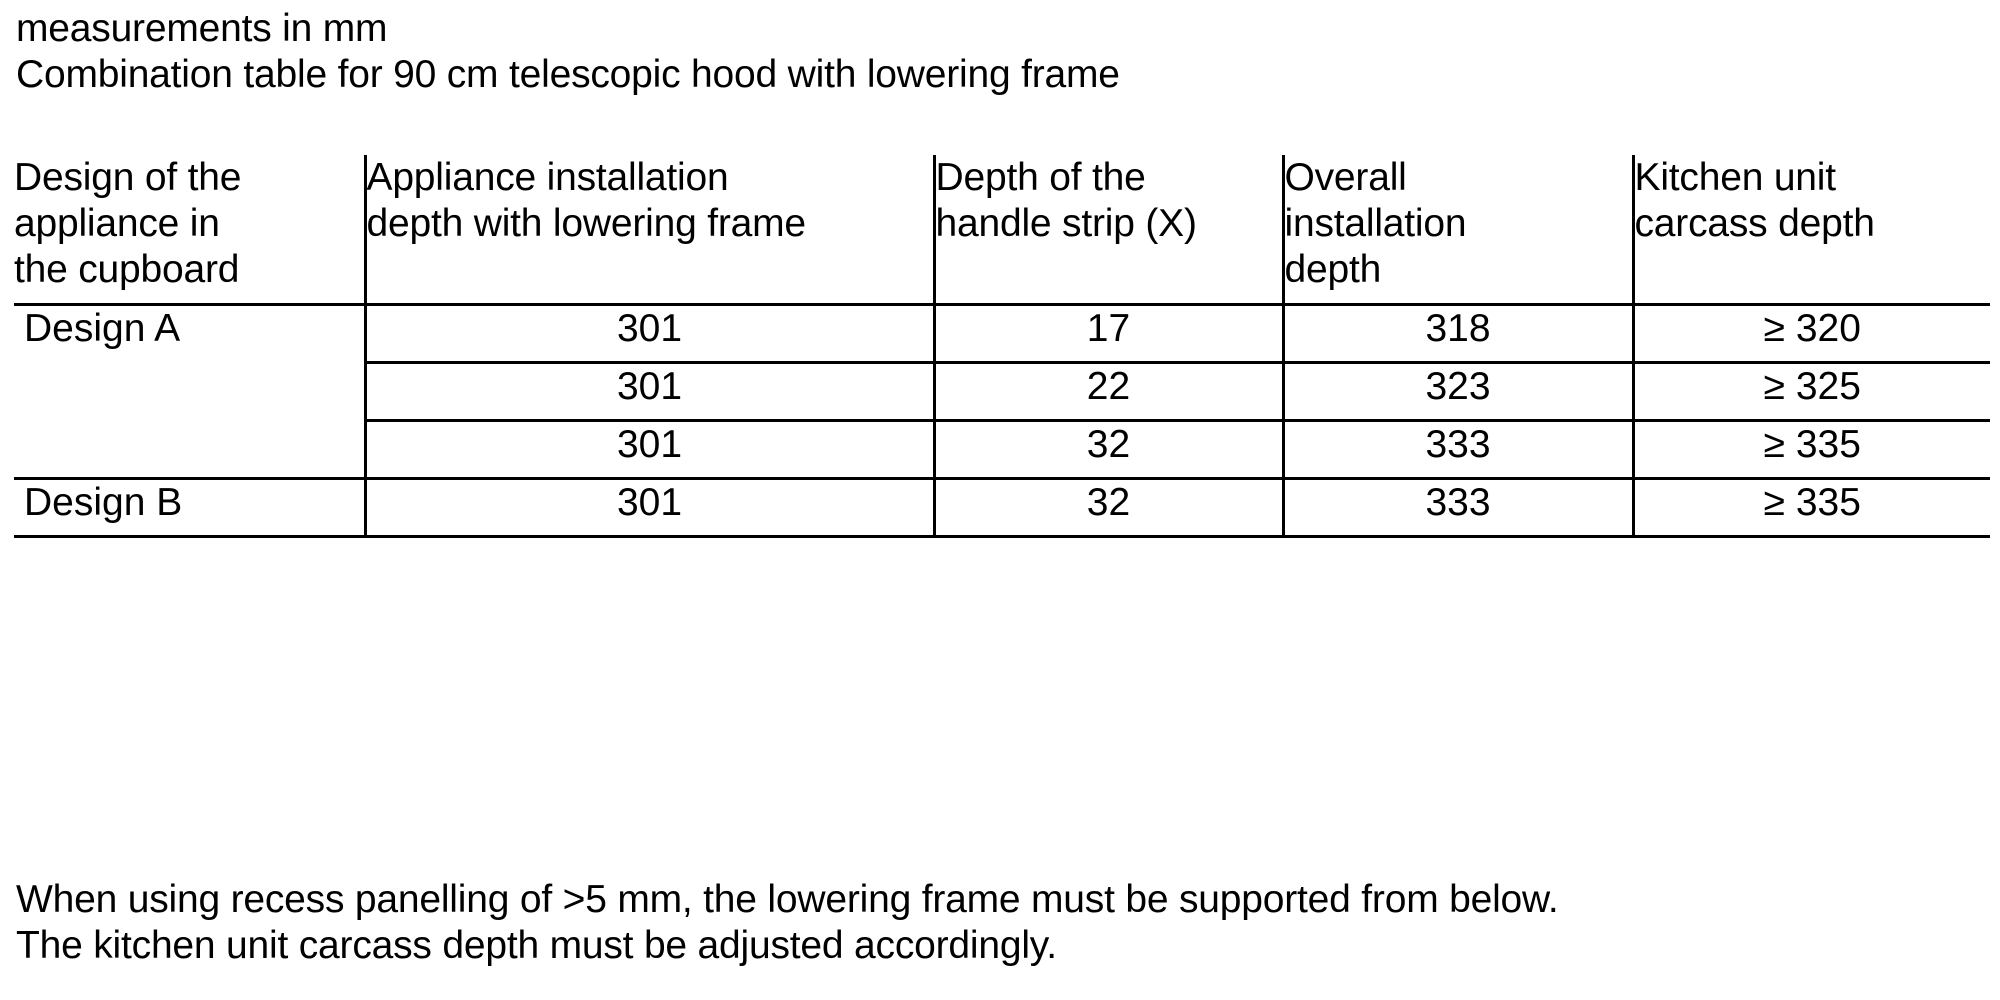 This screenshot has height=1000, width=2000. Describe the element at coordinates (1375, 223) in the screenshot. I see `column-header-line-2: installation` at that location.